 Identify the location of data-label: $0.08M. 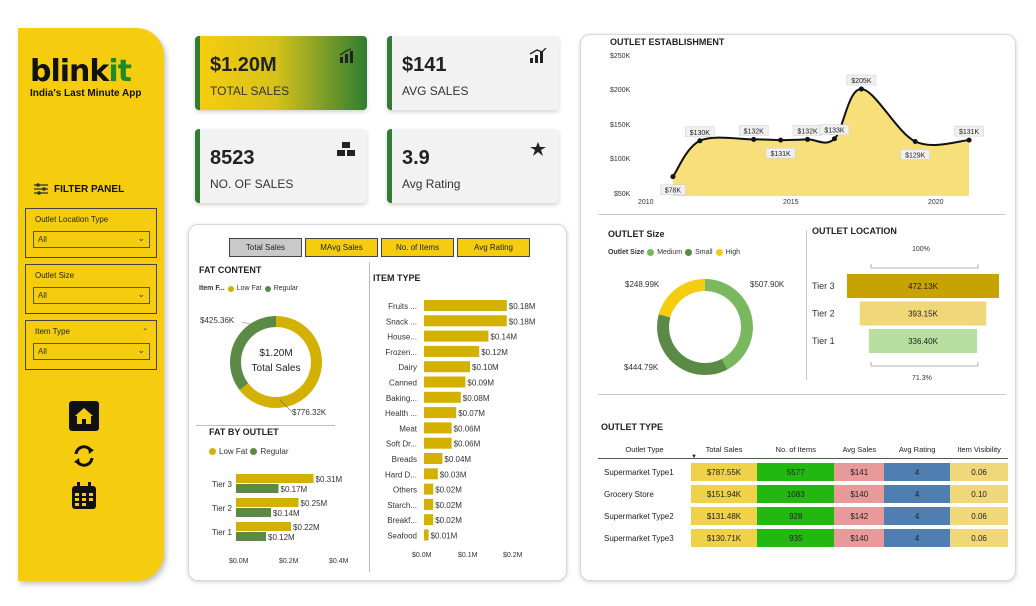
(476, 398).